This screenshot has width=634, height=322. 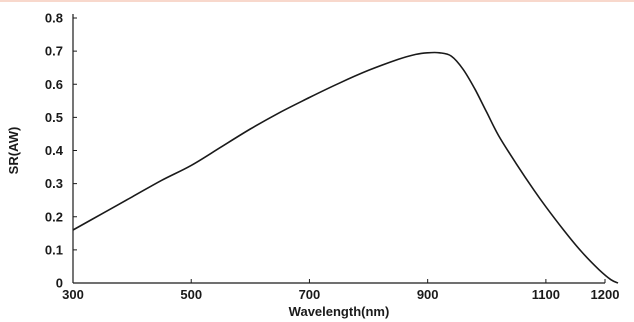 I want to click on x-tick-label: 300, so click(x=73, y=294).